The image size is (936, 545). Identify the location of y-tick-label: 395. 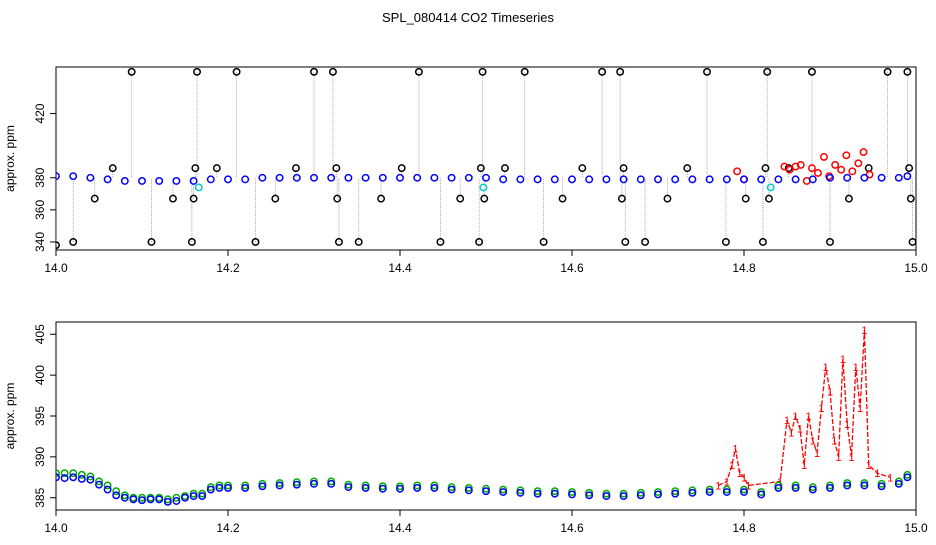
(40, 416).